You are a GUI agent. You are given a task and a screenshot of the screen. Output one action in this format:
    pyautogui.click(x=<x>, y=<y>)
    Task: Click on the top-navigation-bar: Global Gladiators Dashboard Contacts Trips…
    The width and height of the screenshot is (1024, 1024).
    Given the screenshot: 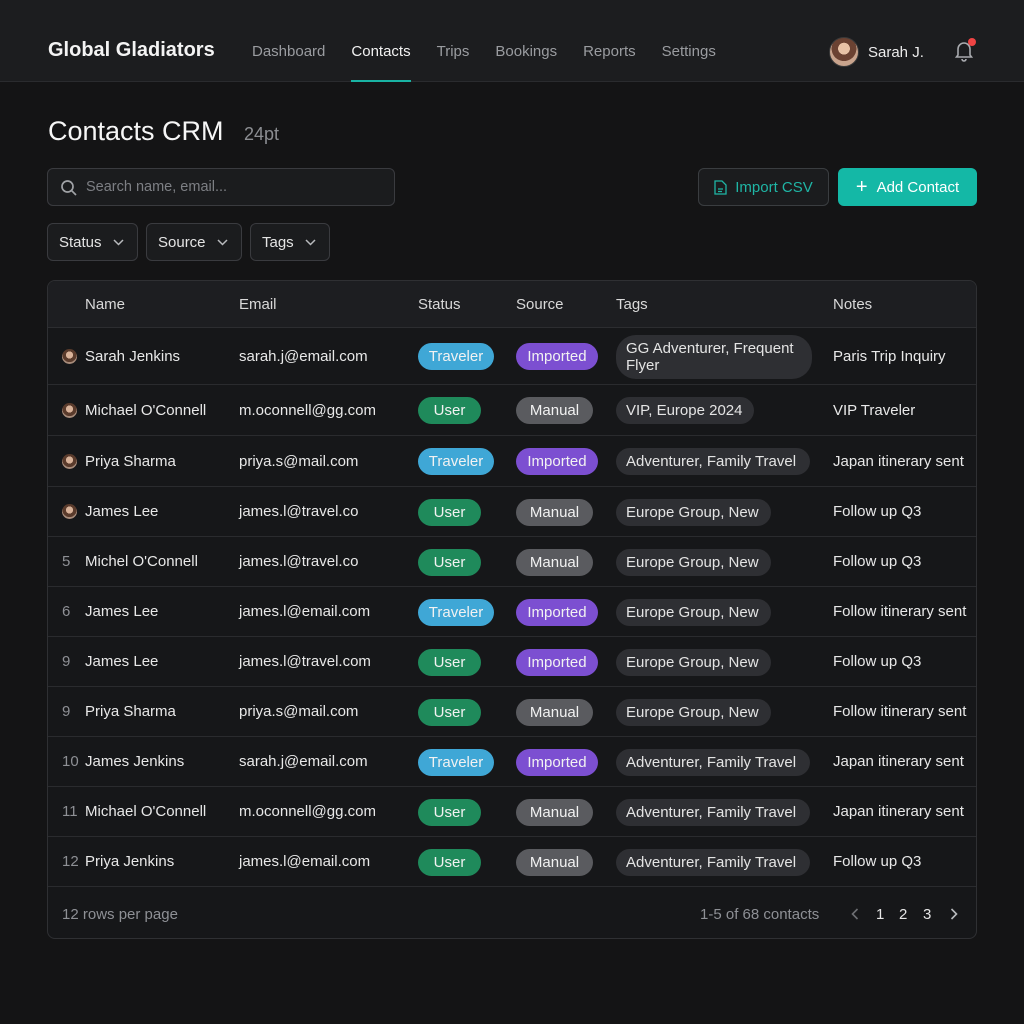 What is the action you would take?
    pyautogui.click(x=512, y=41)
    